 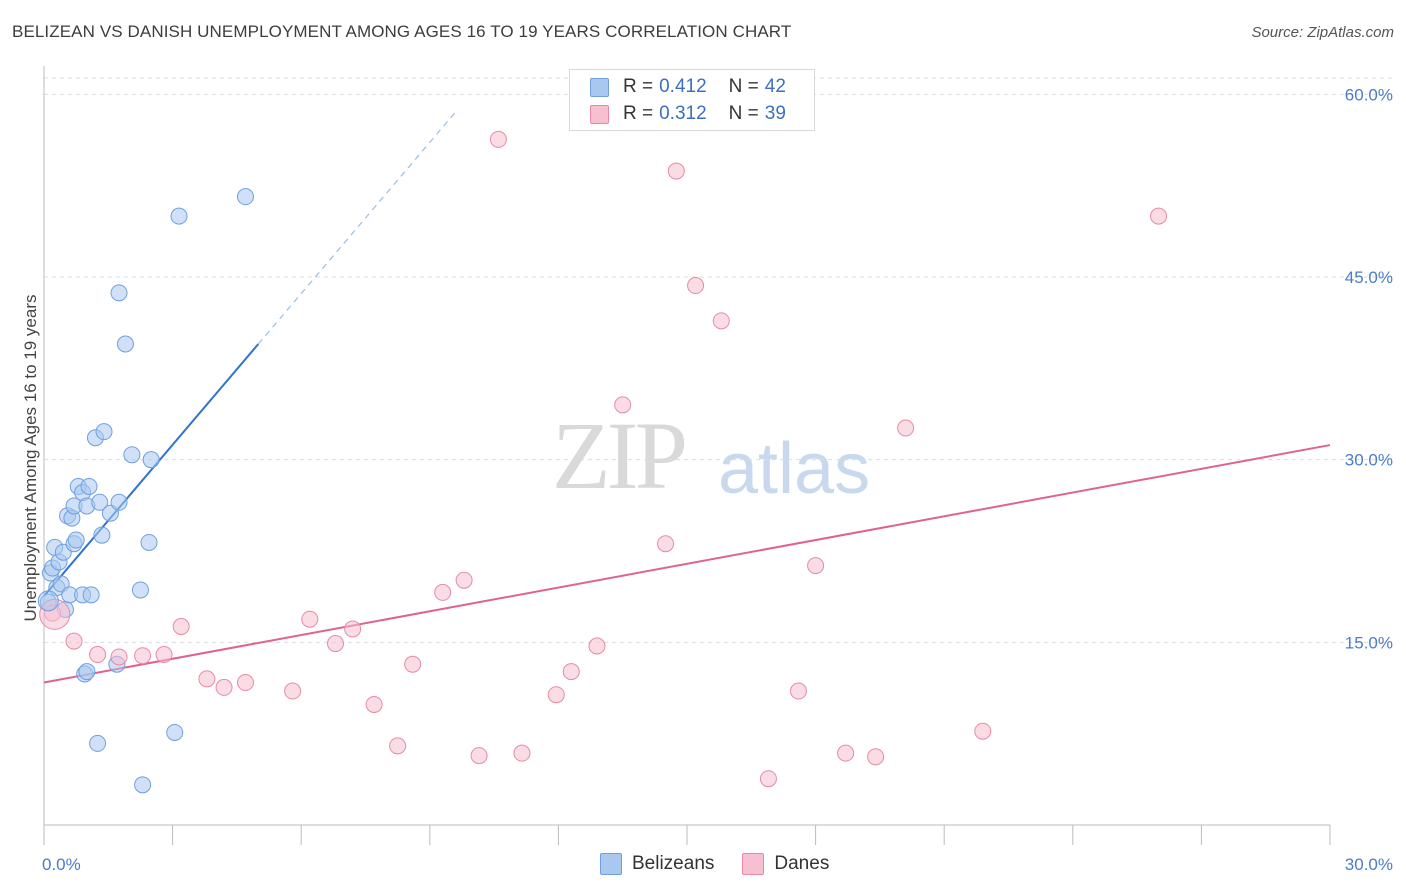 What do you see at coordinates (802, 863) in the screenshot?
I see `series-label-danes: Danes` at bounding box center [802, 863].